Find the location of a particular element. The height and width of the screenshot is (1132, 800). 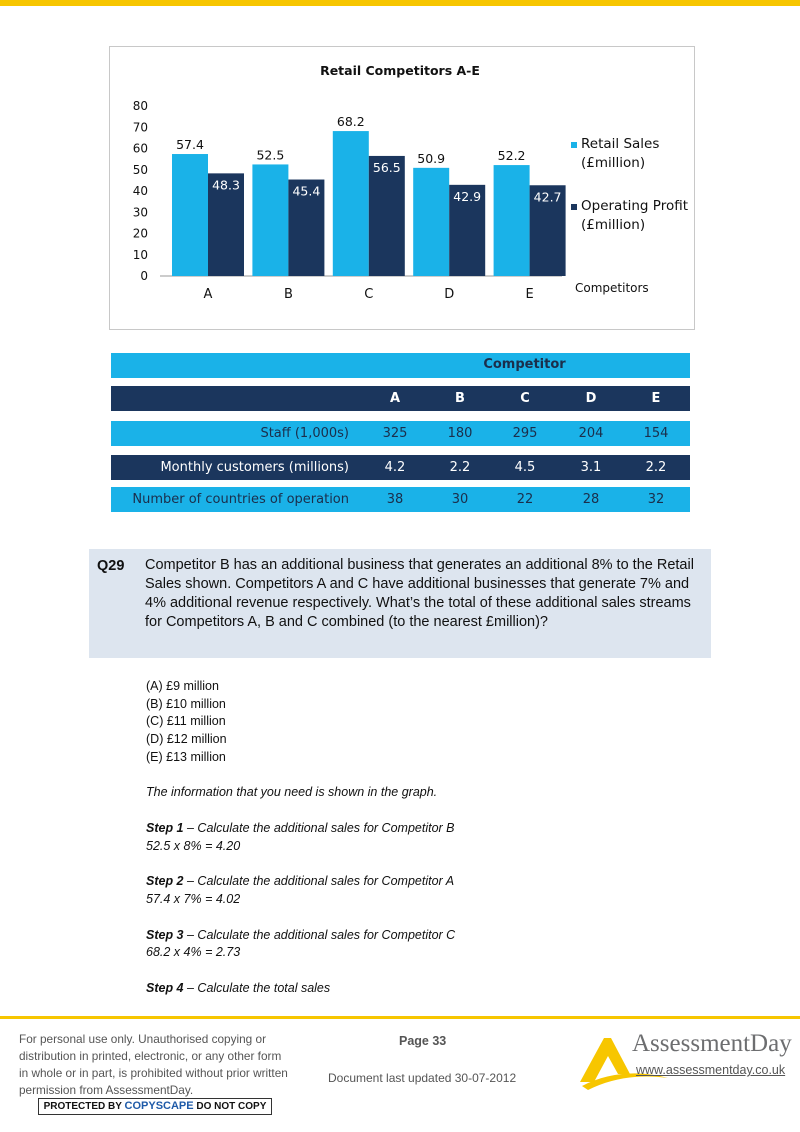

table-cell: 295 is located at coordinates (525, 433).